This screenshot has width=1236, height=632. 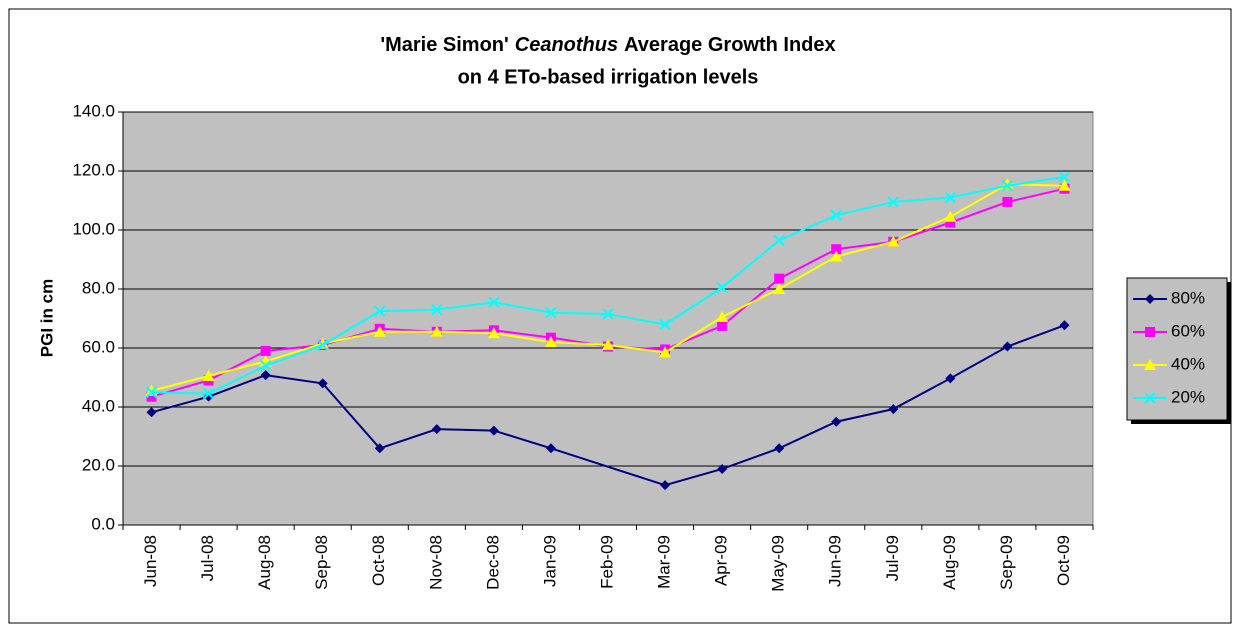 I want to click on legend, so click(x=1177, y=349).